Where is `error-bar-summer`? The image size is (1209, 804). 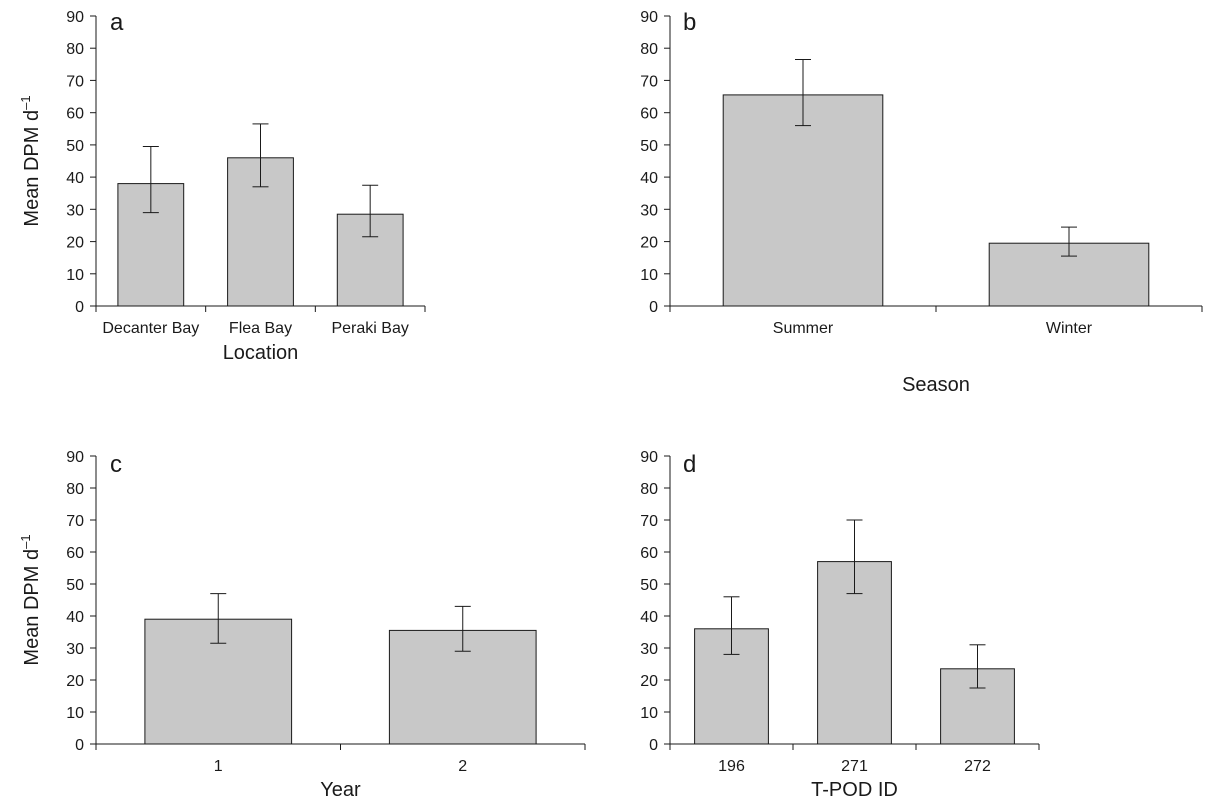
error-bar-summer is located at coordinates (803, 93).